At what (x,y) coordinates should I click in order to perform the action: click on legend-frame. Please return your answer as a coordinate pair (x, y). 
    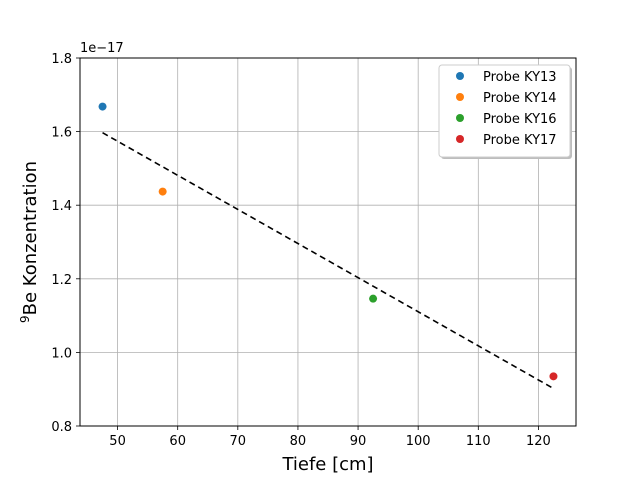
    Looking at the image, I should click on (504, 111).